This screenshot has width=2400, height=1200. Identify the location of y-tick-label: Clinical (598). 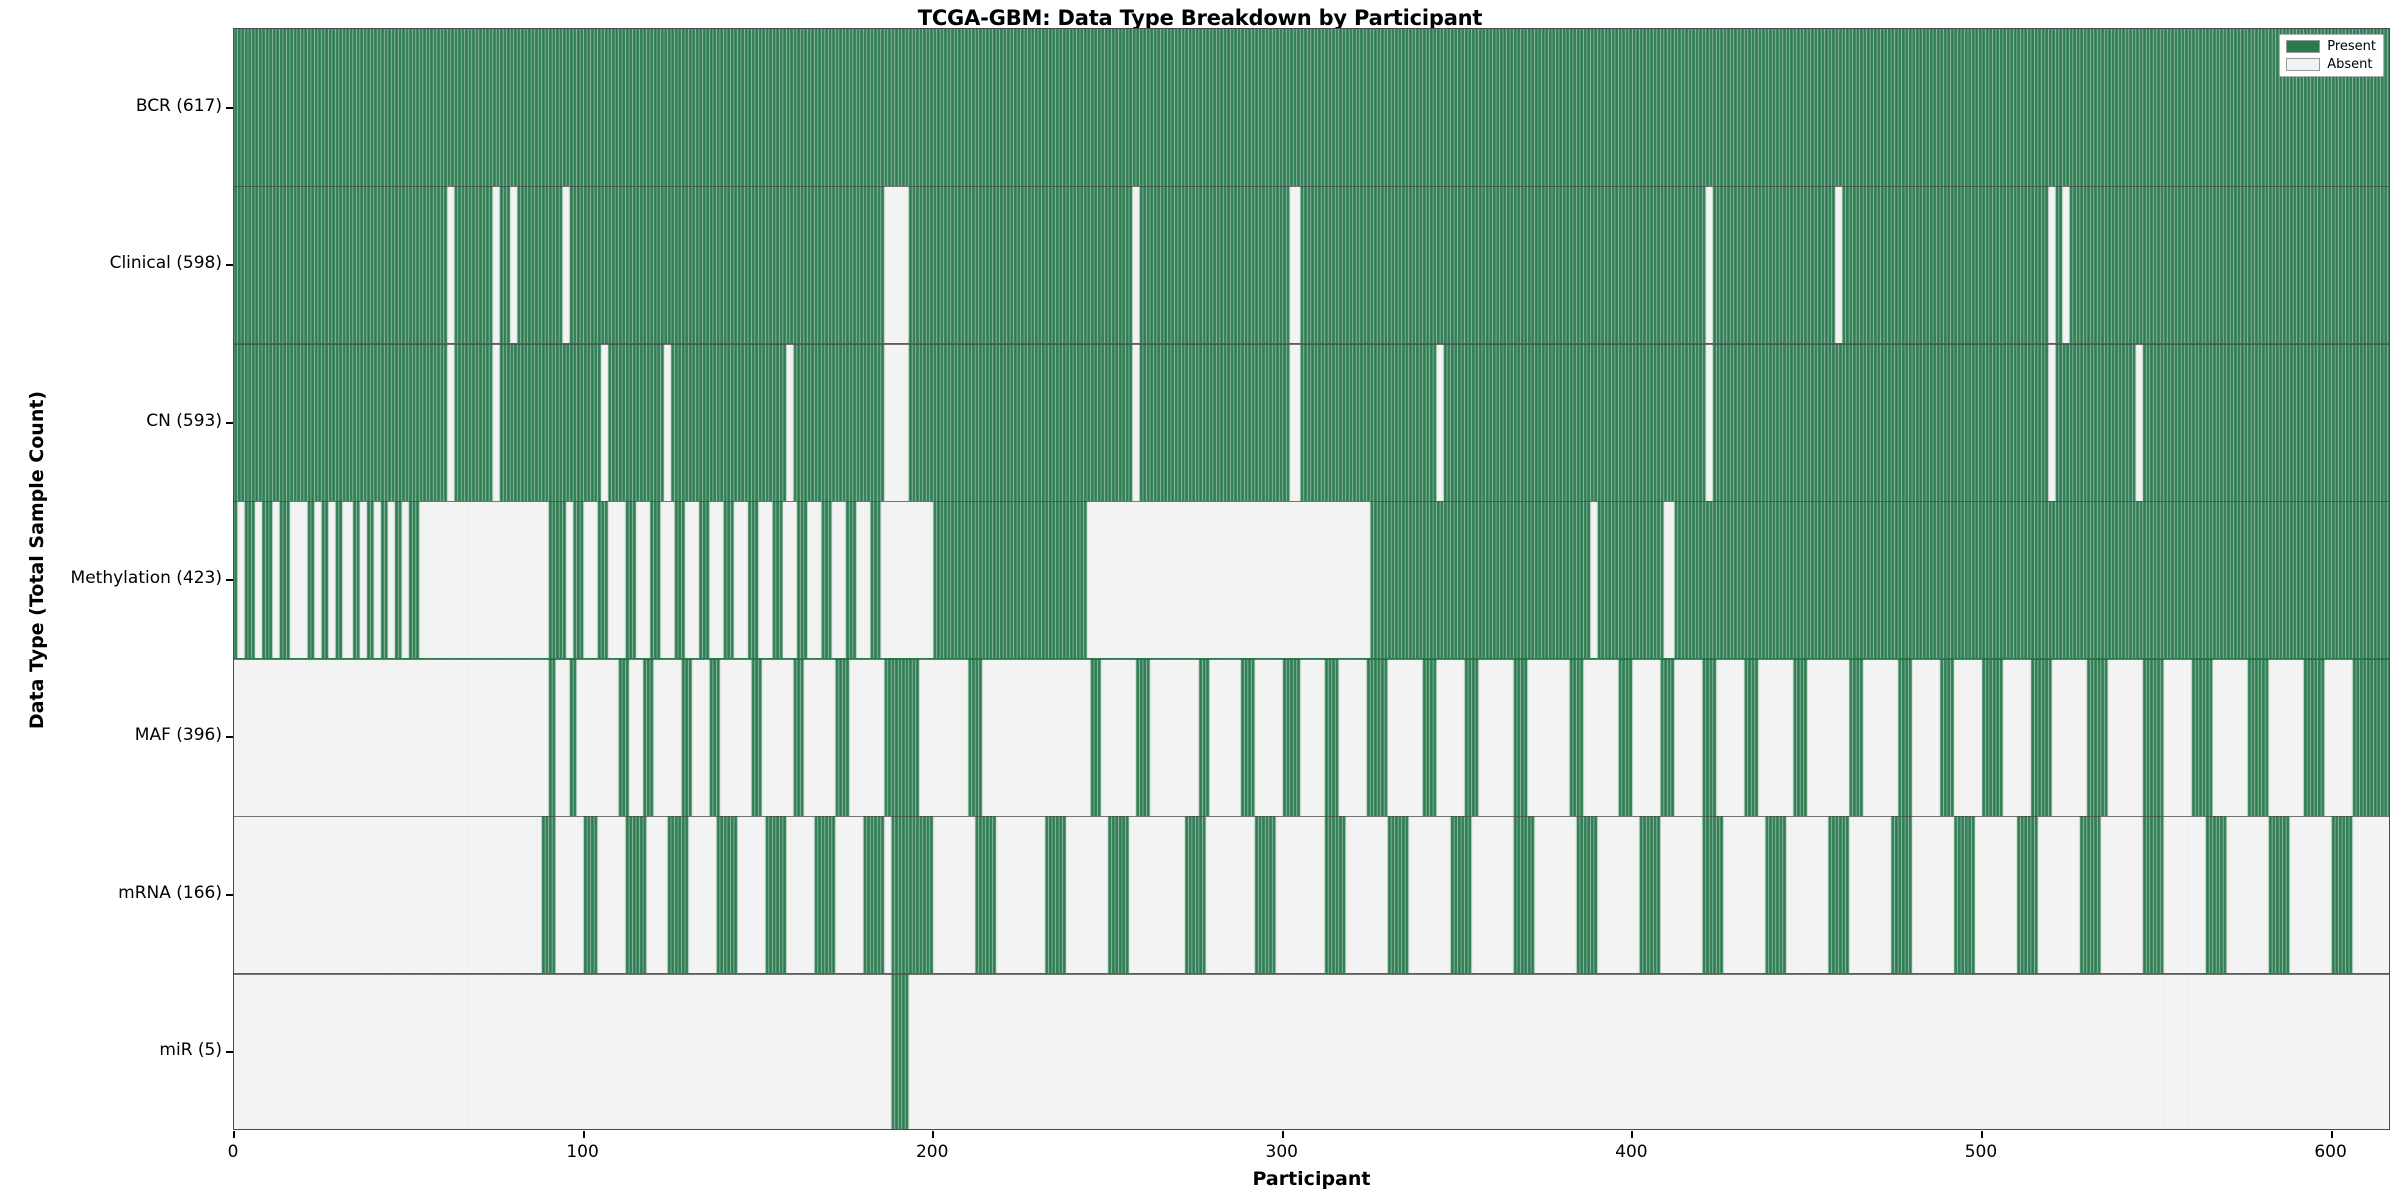
(165, 263).